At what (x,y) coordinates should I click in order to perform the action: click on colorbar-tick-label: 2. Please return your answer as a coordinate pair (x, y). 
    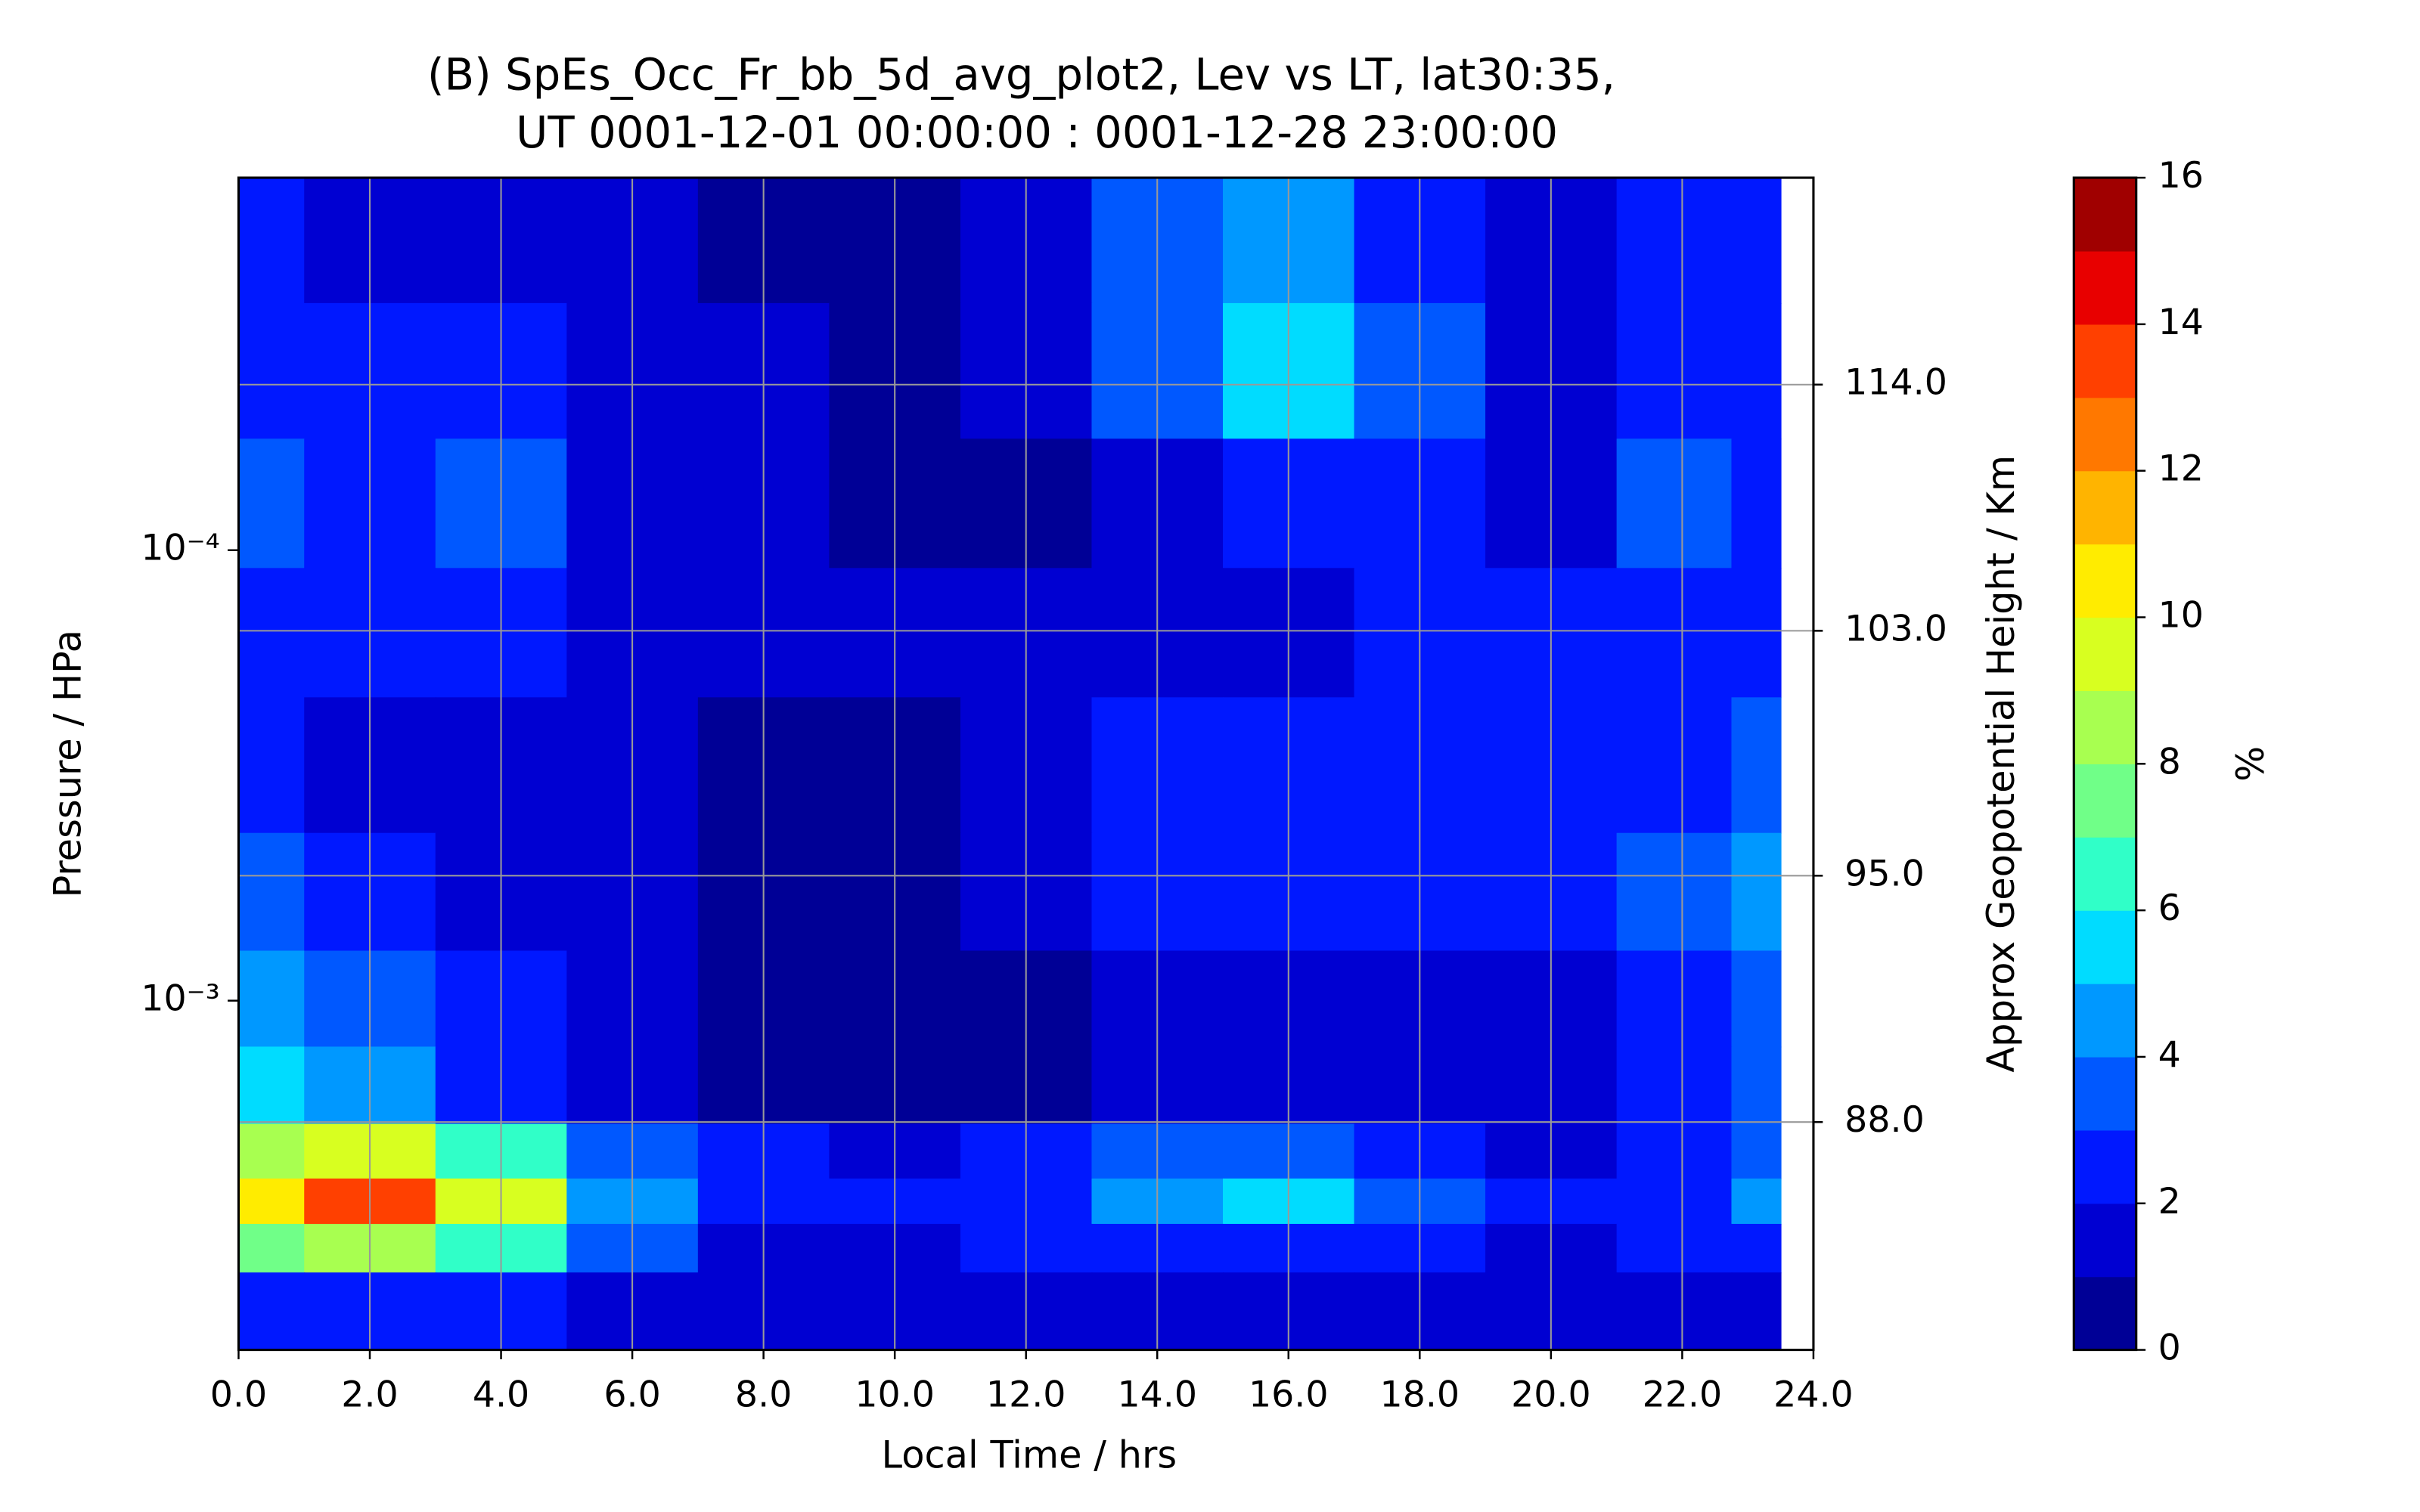
    Looking at the image, I should click on (2169, 1201).